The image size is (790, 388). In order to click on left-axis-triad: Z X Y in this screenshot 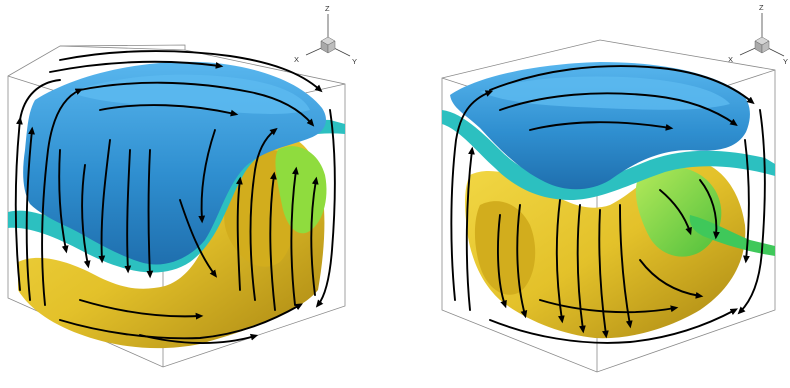, I will do `click(325, 35)`.